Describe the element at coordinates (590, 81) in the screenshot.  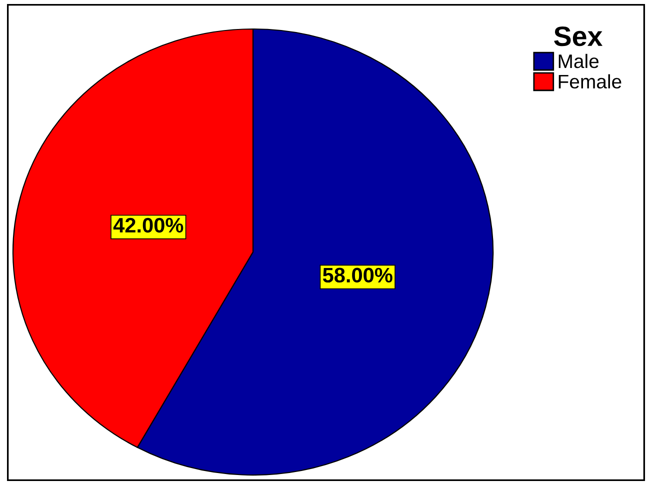
I see `legend-label: Female` at that location.